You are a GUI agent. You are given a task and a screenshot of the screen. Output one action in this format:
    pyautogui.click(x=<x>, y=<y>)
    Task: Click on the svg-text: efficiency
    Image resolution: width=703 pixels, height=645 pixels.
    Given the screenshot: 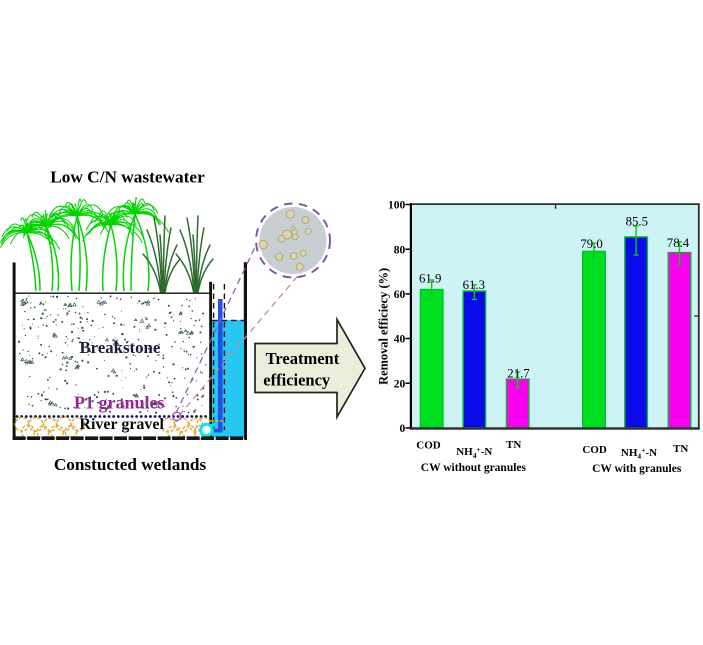 What is the action you would take?
    pyautogui.click(x=297, y=380)
    